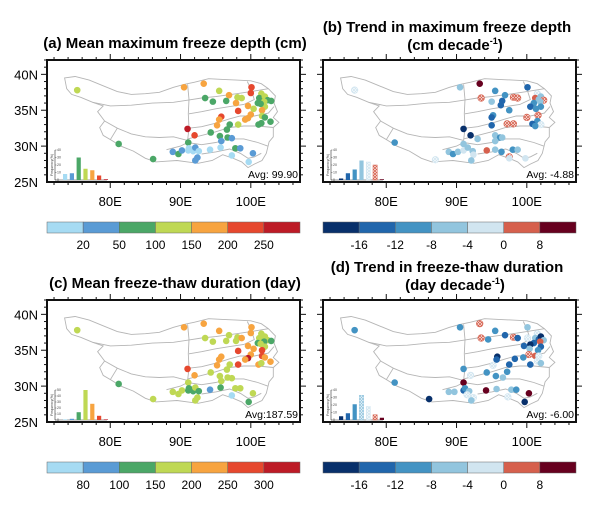  Describe the element at coordinates (328, 165) in the screenshot. I see `hist-y-label: Frequency(%)` at that location.